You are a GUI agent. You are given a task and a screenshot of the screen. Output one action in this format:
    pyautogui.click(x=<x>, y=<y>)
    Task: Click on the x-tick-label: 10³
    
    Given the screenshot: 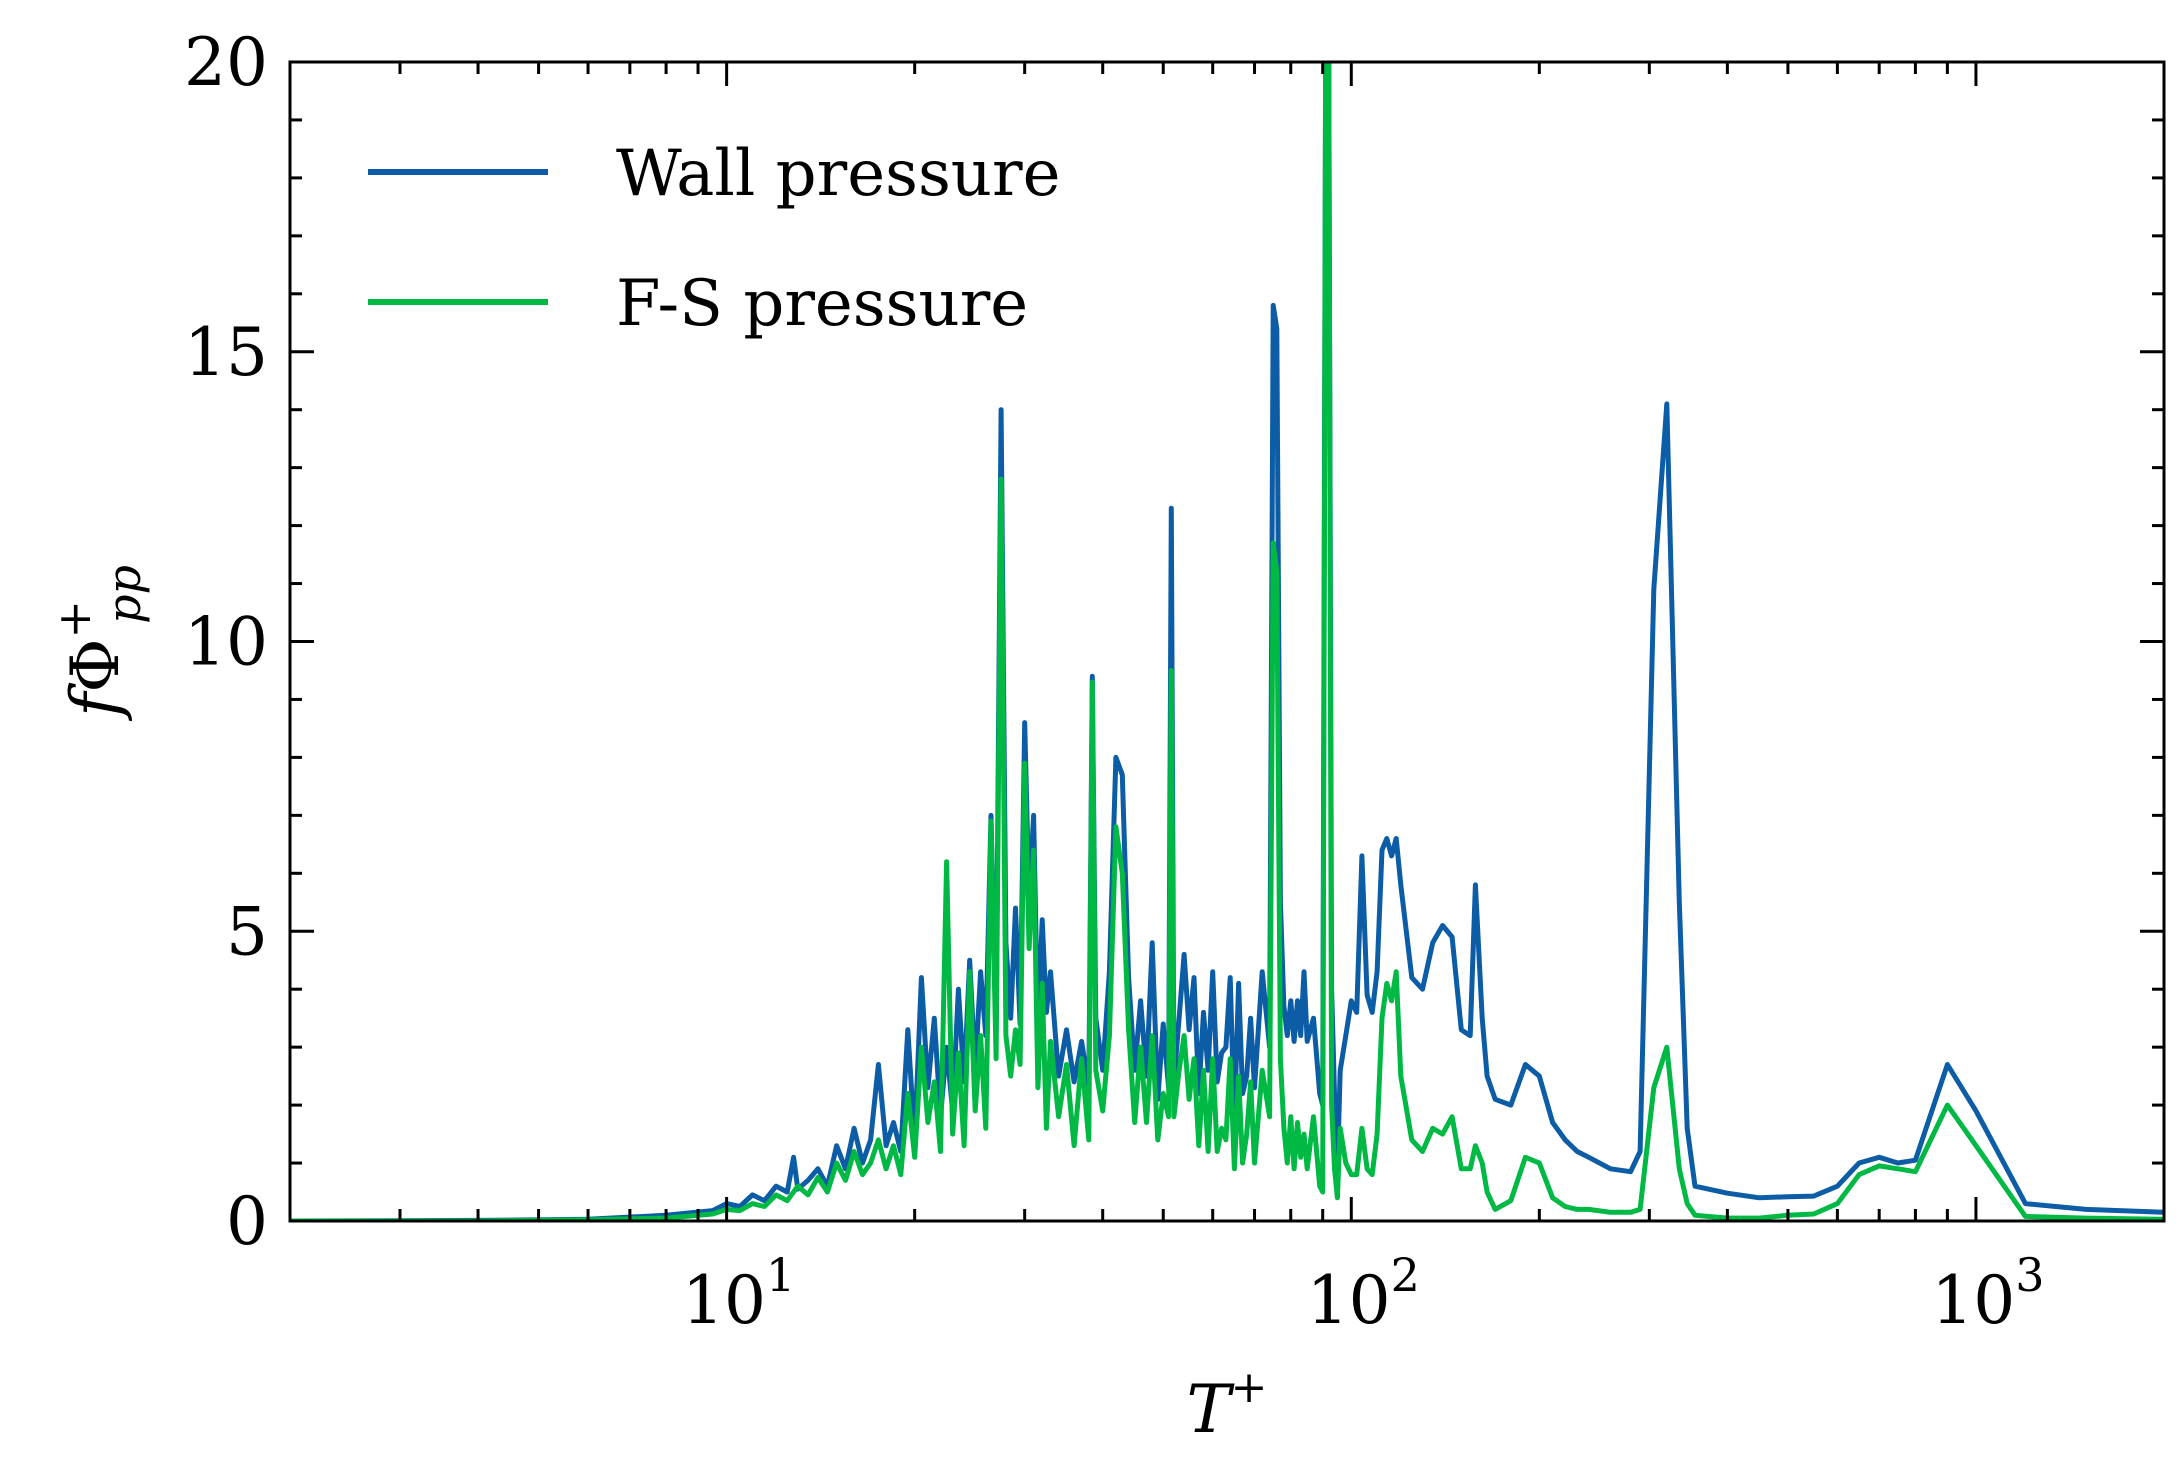 What is the action you would take?
    pyautogui.click(x=1987, y=1293)
    